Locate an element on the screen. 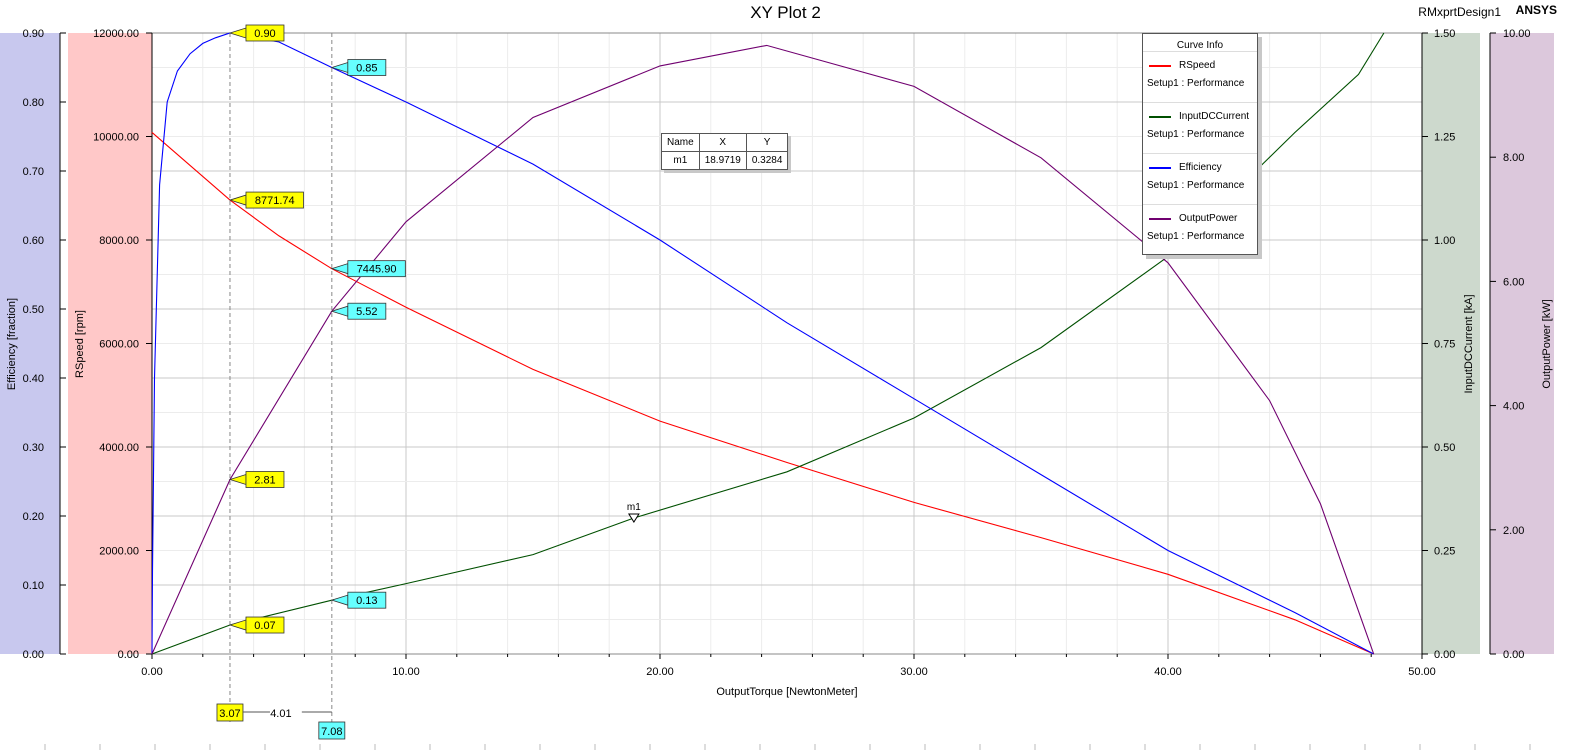 This screenshot has width=1571, height=750. current-tick-label: 0.50 is located at coordinates (1444, 448).